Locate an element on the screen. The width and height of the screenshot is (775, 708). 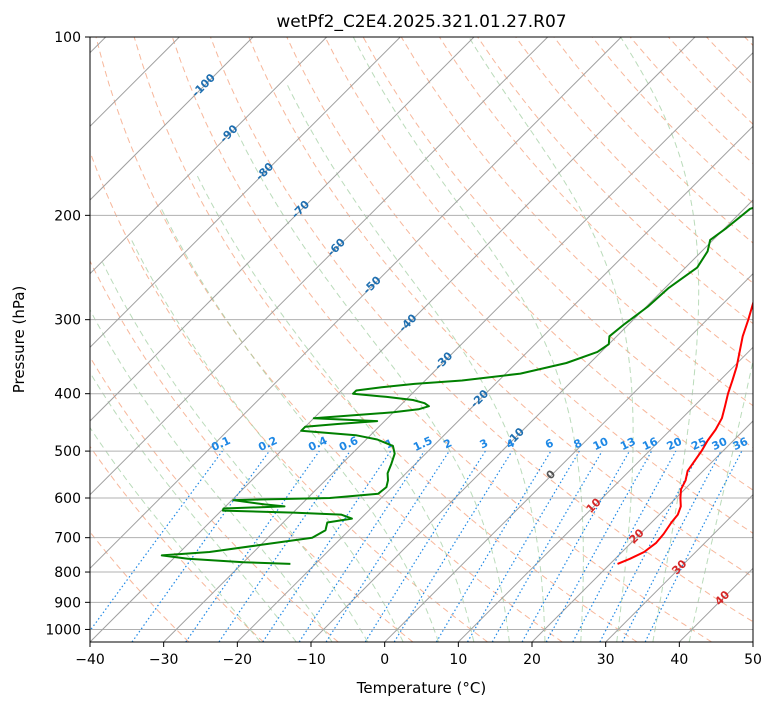
y-tick-label: 500 is located at coordinates (67, 452).